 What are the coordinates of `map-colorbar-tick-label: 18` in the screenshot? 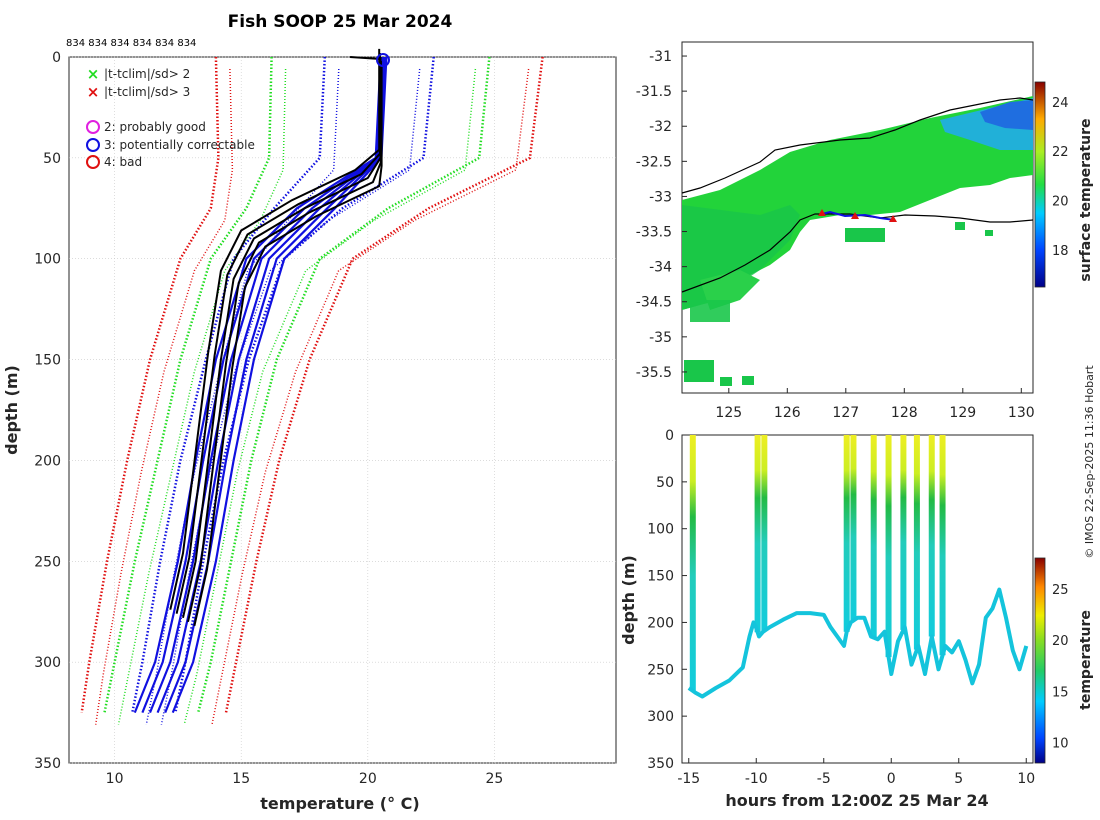 It's located at (1060, 251).